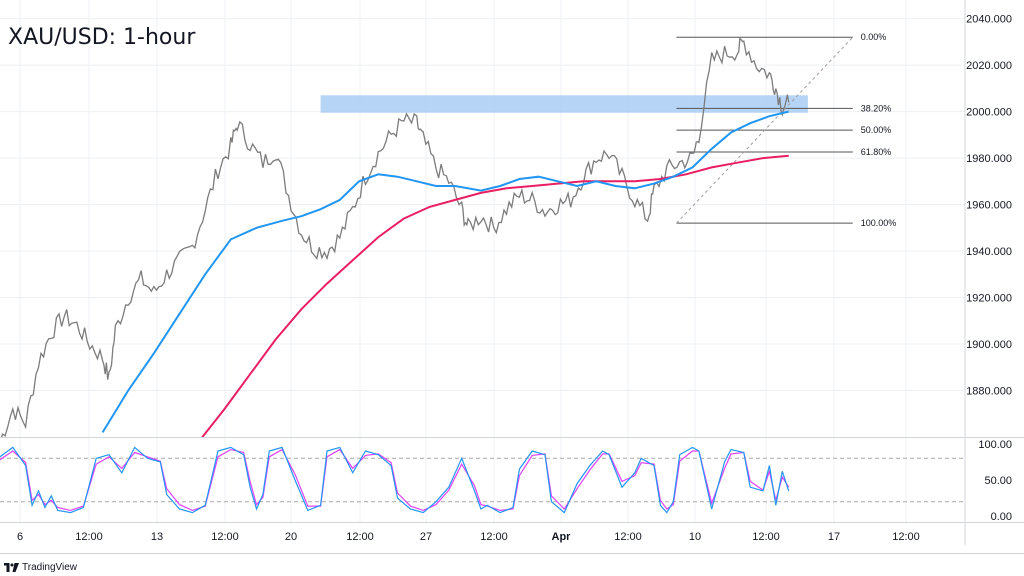 The image size is (1024, 576). I want to click on footer-brand: TradingView, so click(40, 567).